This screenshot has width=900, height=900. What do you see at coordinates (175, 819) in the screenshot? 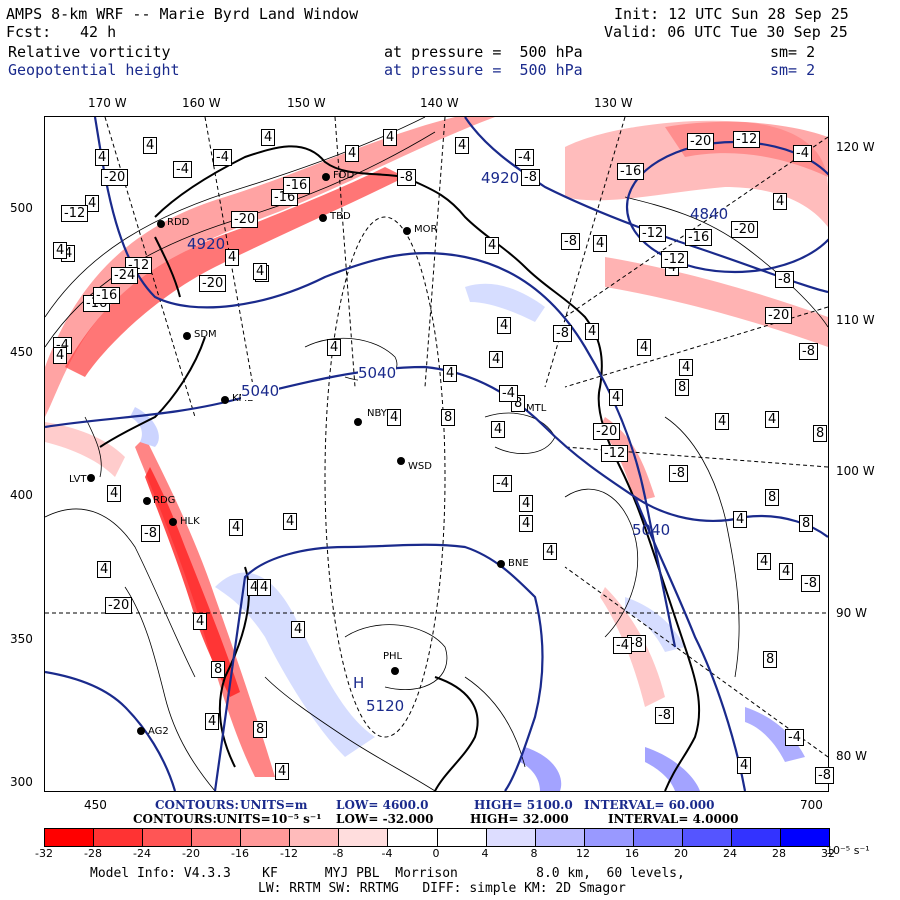
I see `contours2-label: CONTOURS:` at bounding box center [175, 819].